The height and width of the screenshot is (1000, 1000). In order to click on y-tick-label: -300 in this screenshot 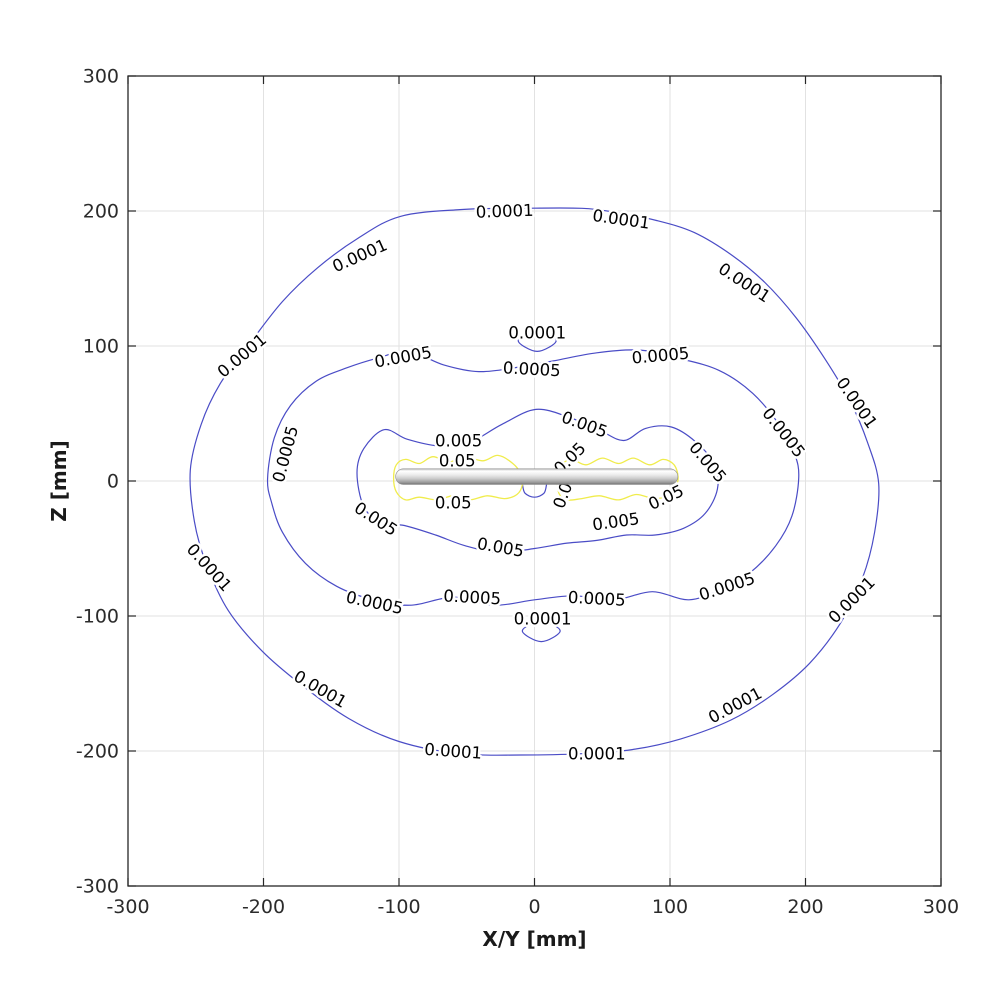, I will do `click(97, 887)`.